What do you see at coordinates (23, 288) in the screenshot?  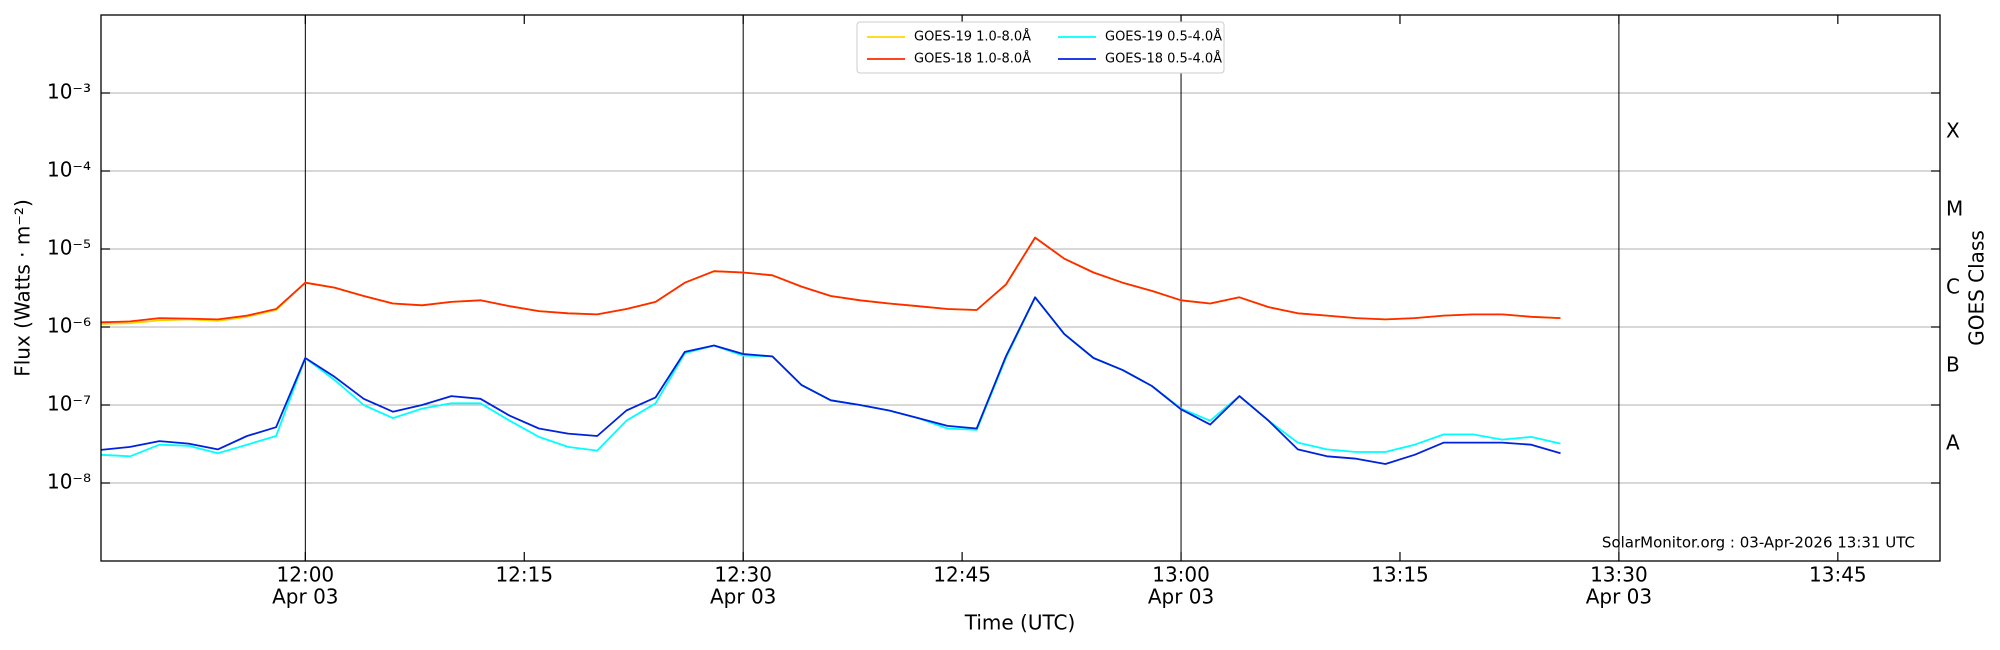 I see `y-axis-label: Flux (Watts · m⁻²)` at bounding box center [23, 288].